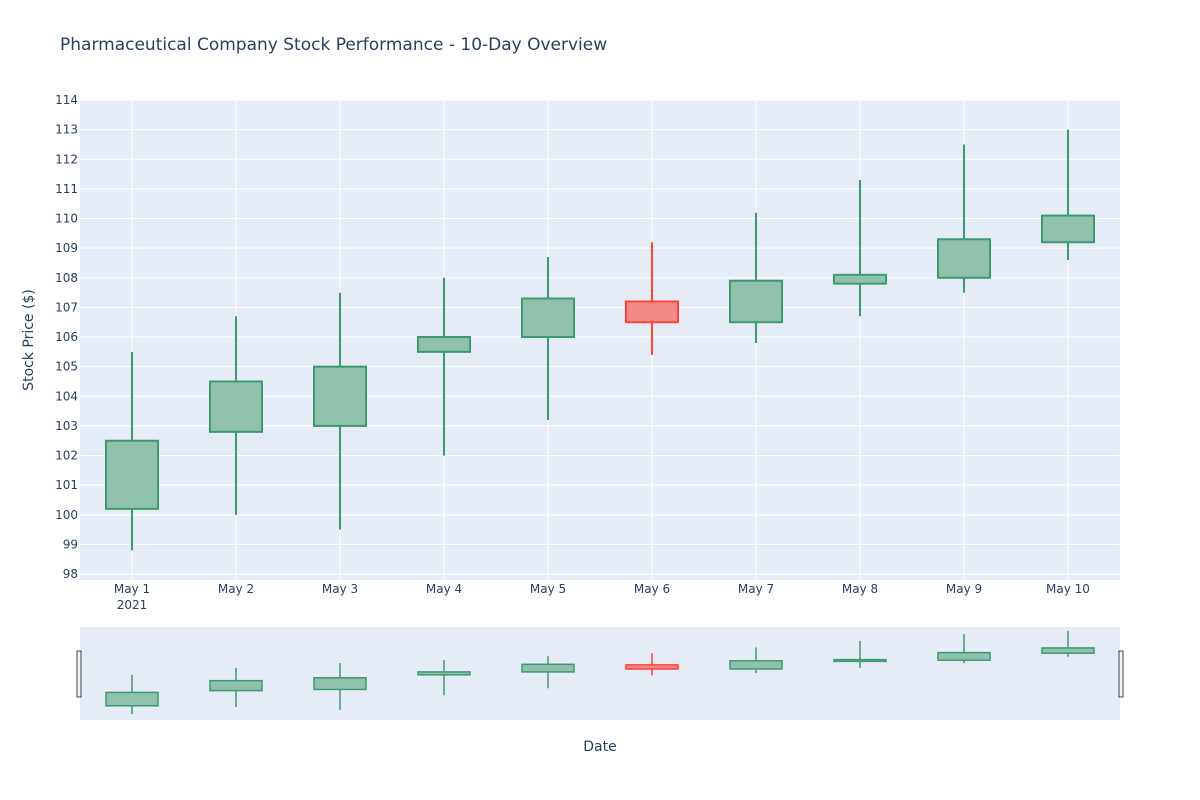 This screenshot has height=800, width=1200. I want to click on y-tick-label: 100, so click(66, 515).